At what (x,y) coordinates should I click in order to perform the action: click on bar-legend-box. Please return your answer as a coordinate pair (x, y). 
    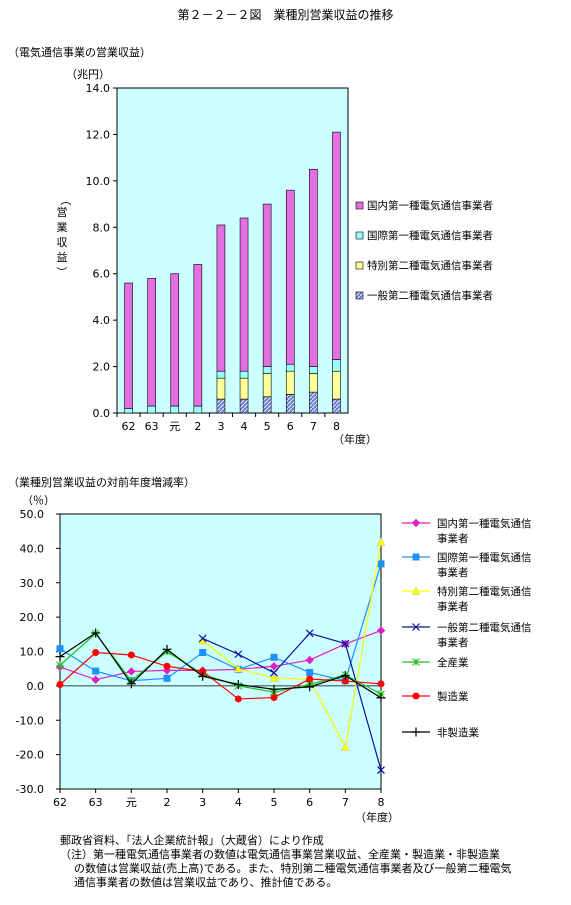
    Looking at the image, I should click on (433, 253).